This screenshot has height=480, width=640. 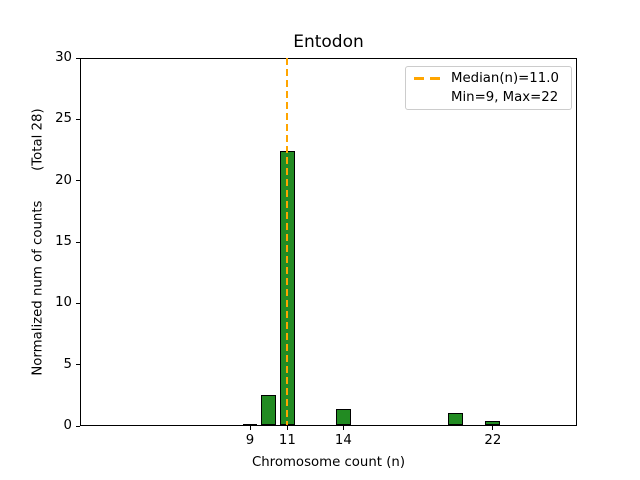 I want to click on x-tick-label: 22, so click(x=493, y=440).